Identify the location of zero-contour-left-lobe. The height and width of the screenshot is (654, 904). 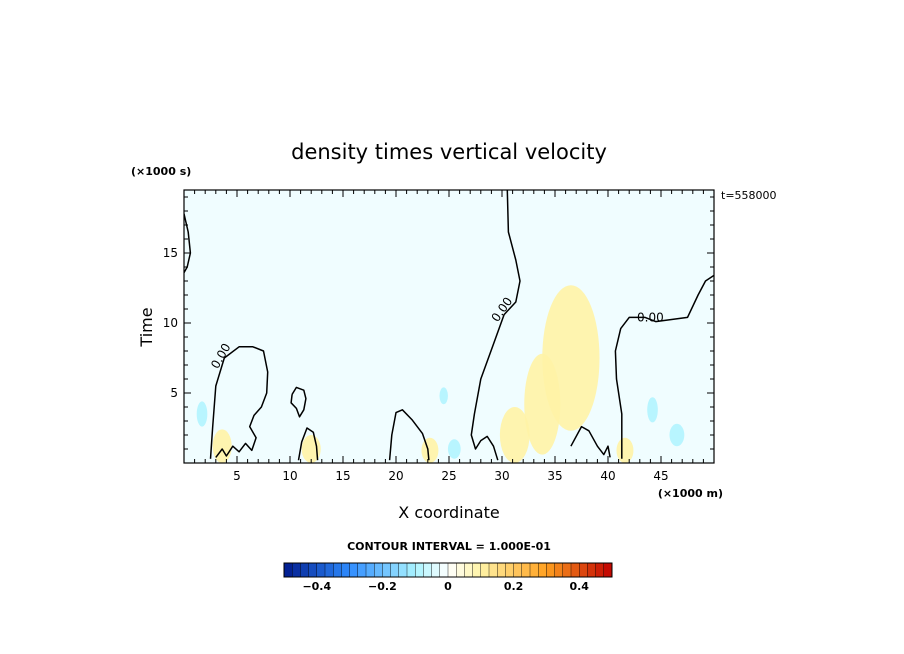
(239, 402).